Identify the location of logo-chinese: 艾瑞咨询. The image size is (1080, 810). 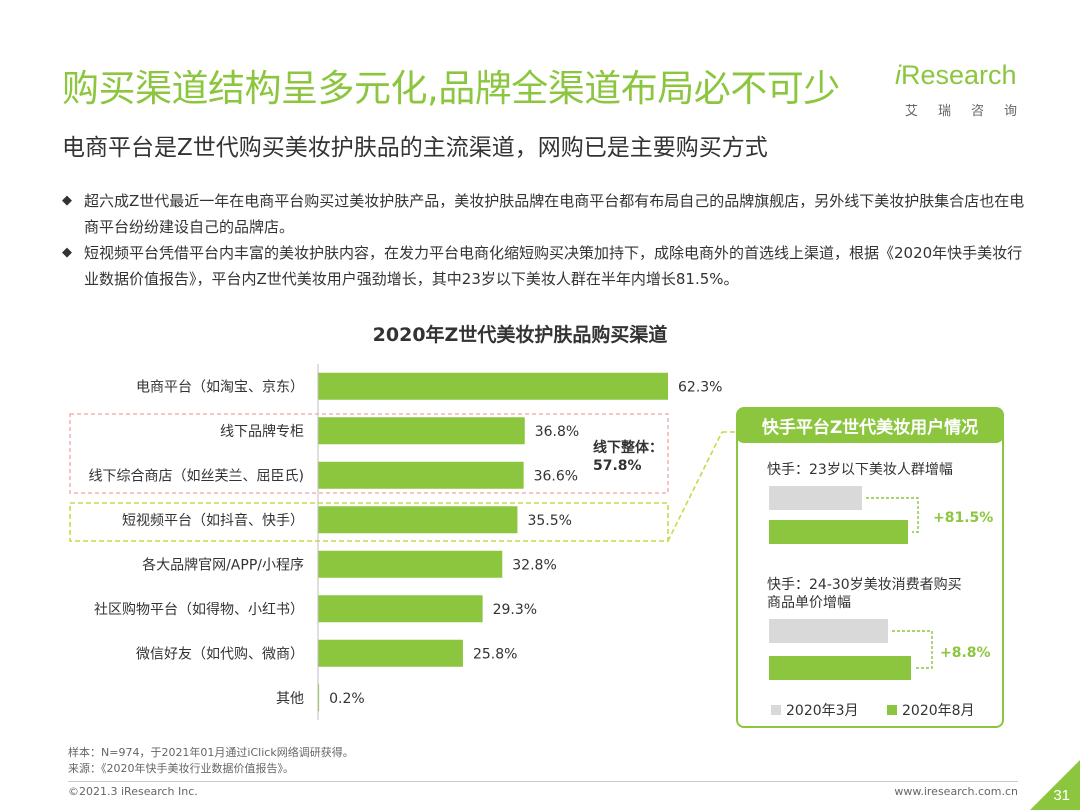
(960, 111).